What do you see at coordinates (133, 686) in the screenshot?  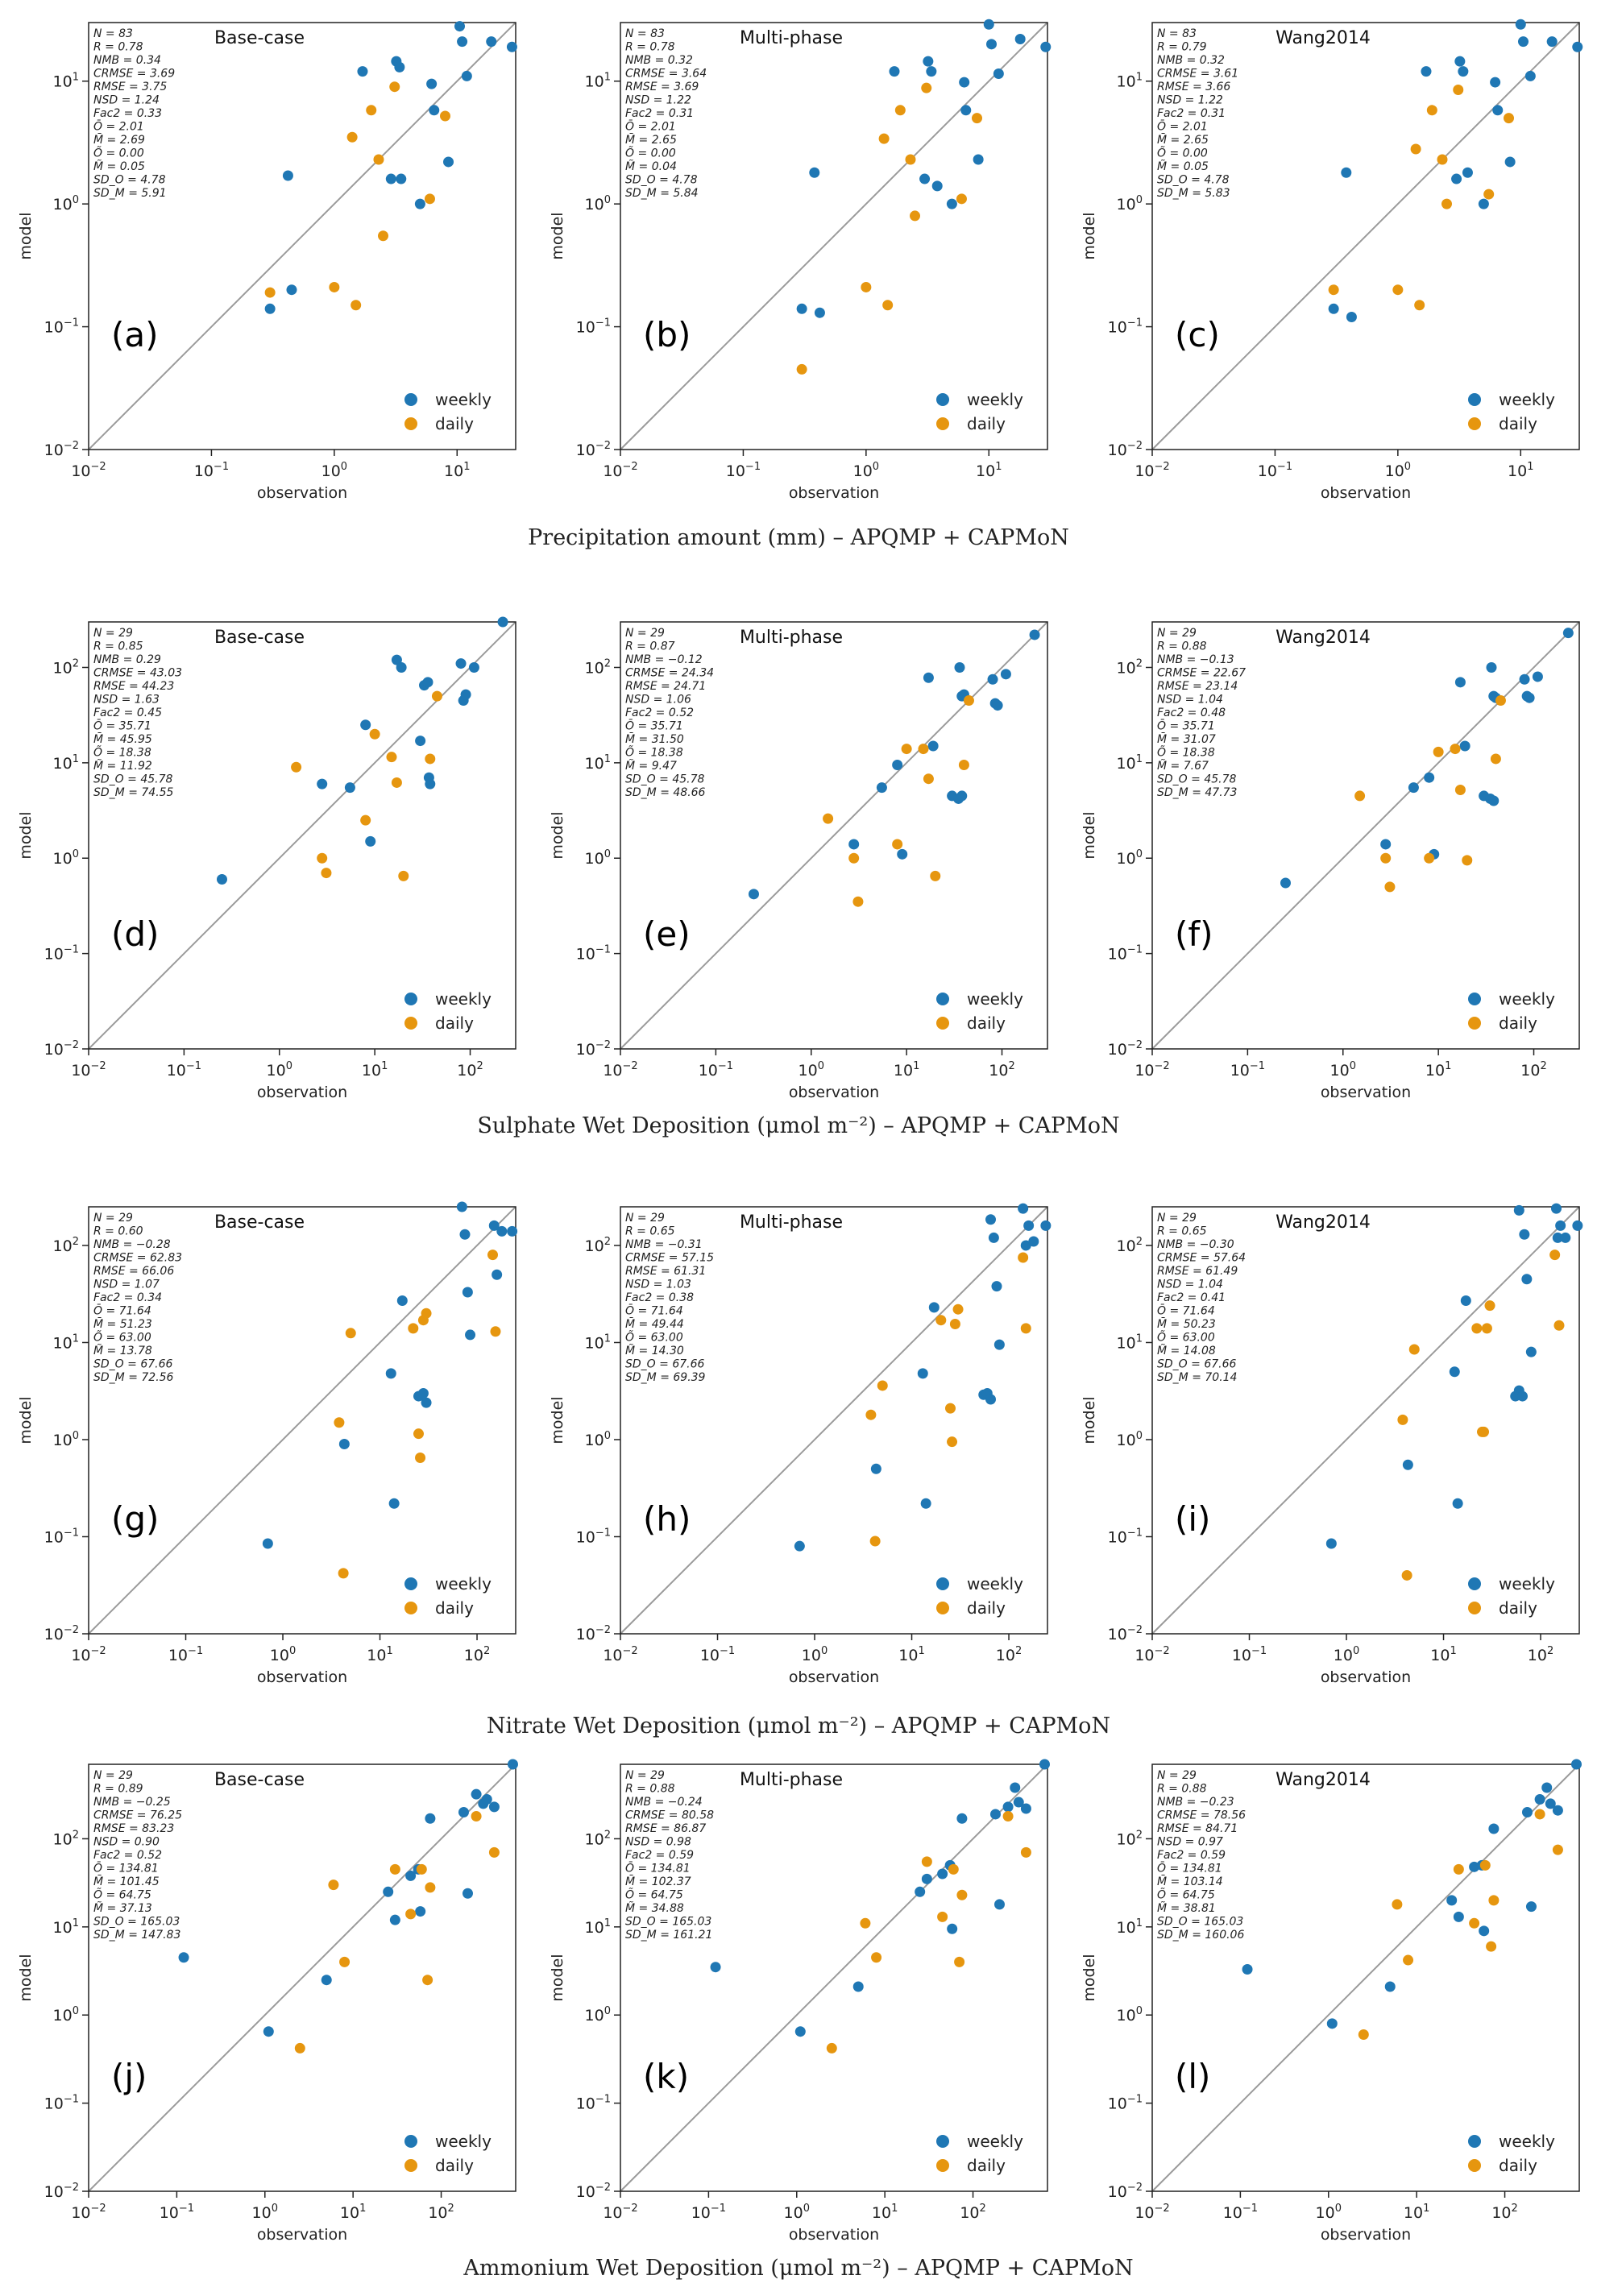 I see `stat-line: RMSE = 44.23` at bounding box center [133, 686].